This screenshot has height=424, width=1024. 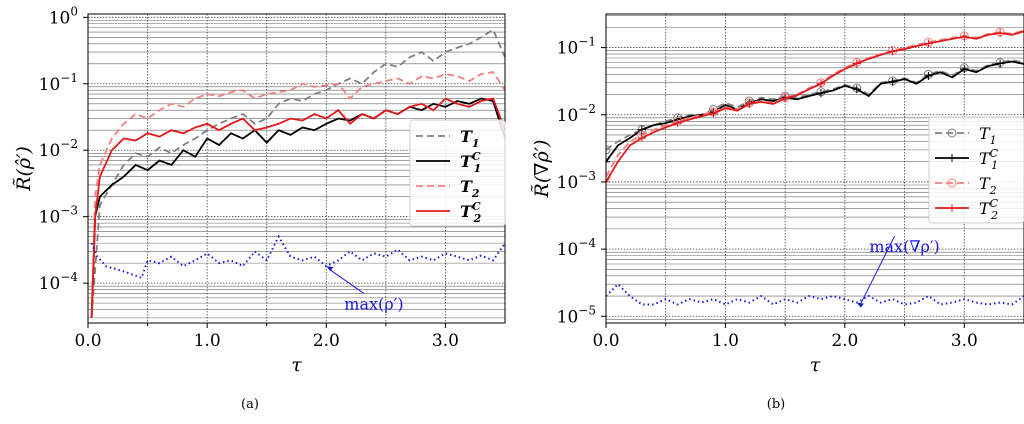 I want to click on panel-caption: (a), so click(x=250, y=404).